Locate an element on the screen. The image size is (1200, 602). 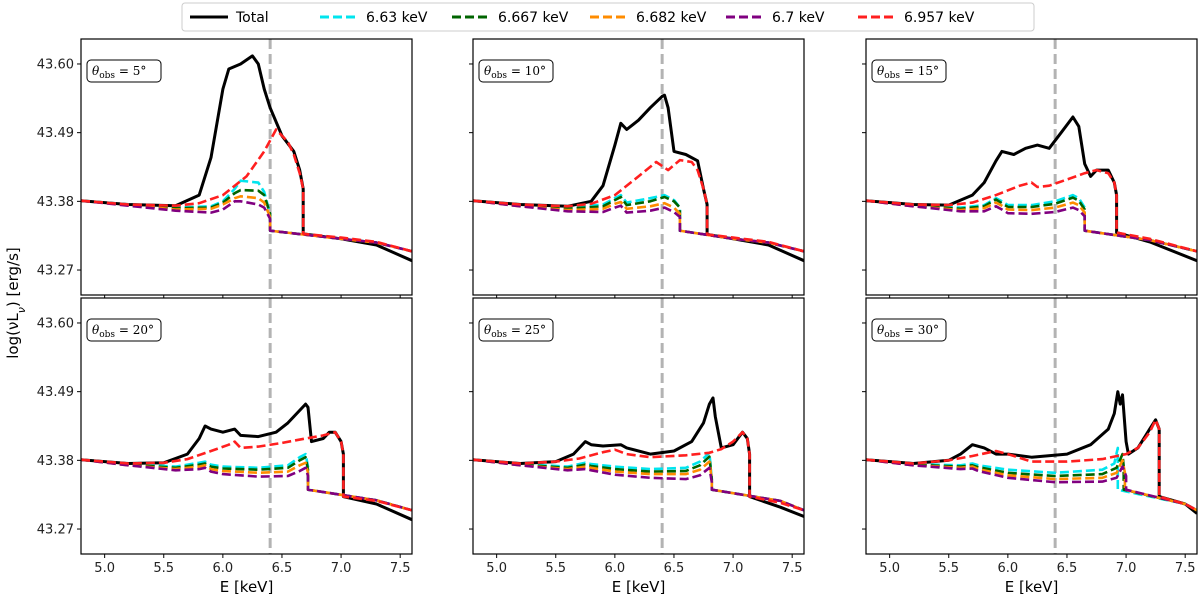
panel-4-ytick-label-2: 43.49 is located at coordinates (55, 392).